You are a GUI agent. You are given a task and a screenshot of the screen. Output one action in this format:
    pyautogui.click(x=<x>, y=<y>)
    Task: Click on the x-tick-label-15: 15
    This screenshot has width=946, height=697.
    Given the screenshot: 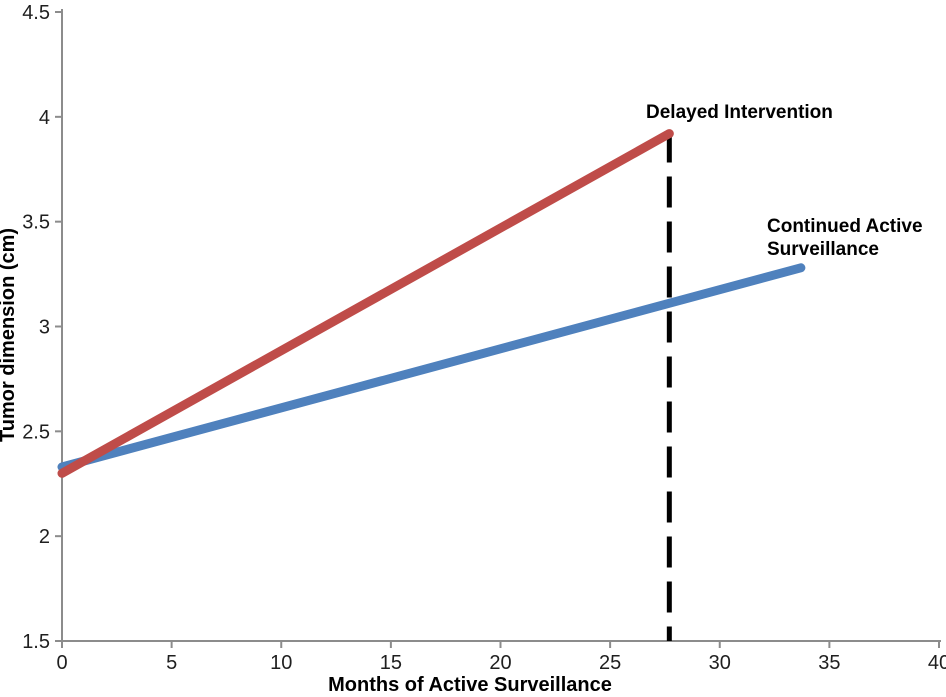 What is the action you would take?
    pyautogui.click(x=391, y=663)
    